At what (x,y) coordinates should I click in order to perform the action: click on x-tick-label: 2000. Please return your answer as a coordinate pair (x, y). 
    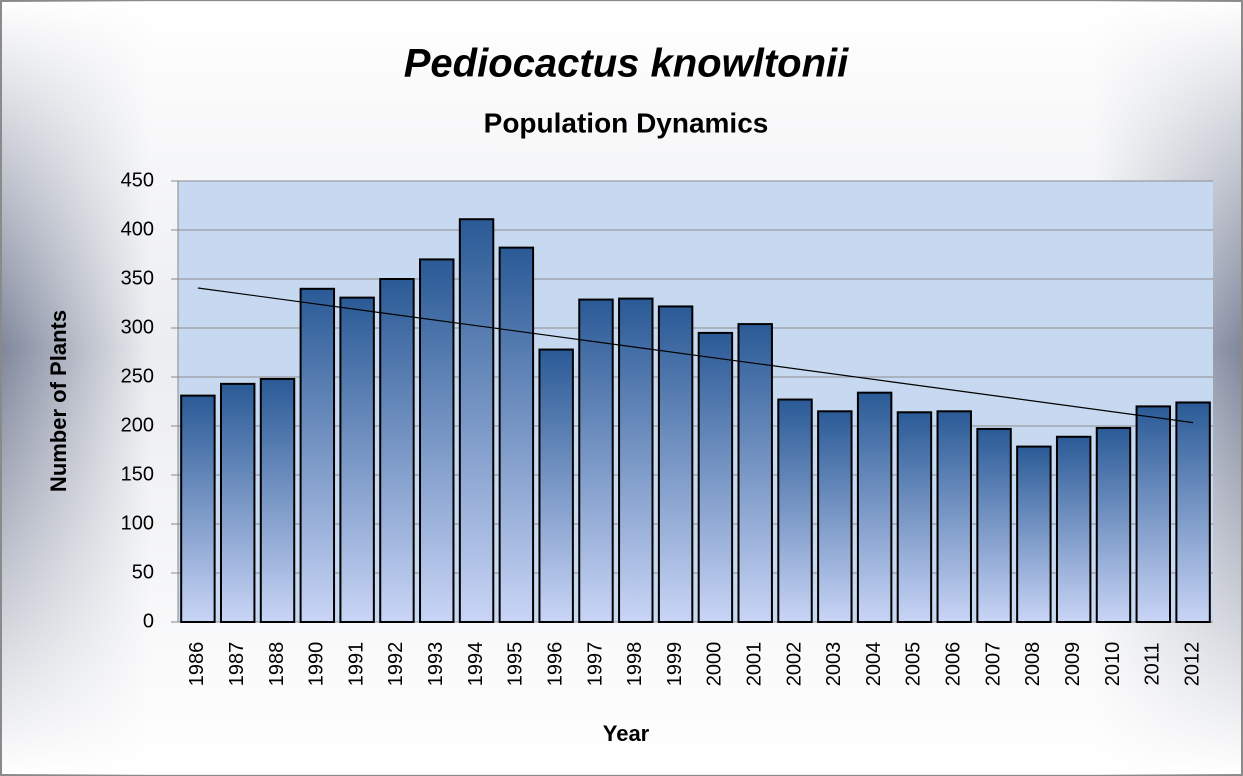
    Looking at the image, I should click on (715, 664).